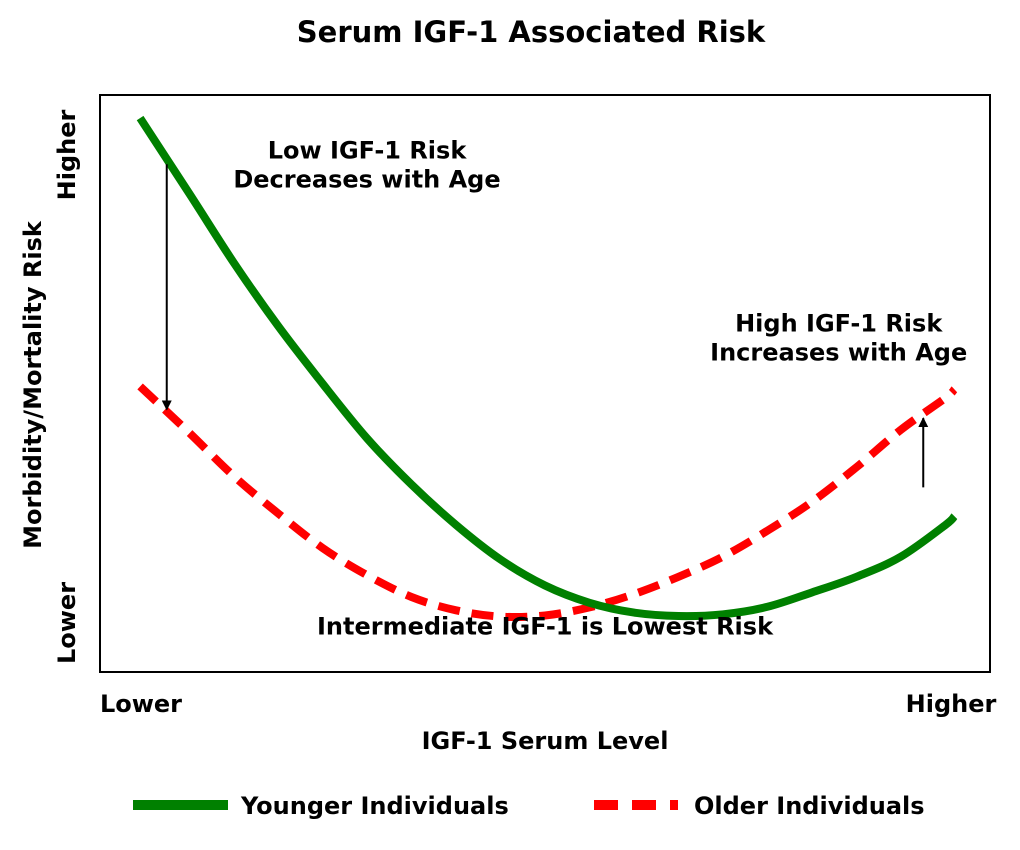 This screenshot has width=1020, height=850. Describe the element at coordinates (545, 626) in the screenshot. I see `annotation-text-5: Intermediate IGF-1 is Lowest Risk` at that location.